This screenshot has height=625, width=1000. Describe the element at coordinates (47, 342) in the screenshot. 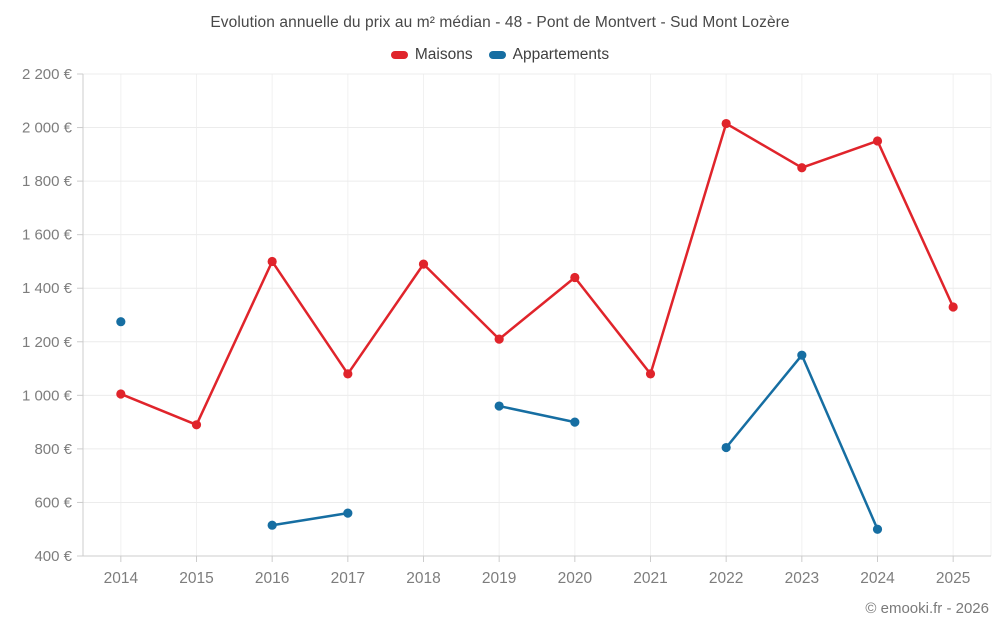

I see `y-axis-label: 1 200 €` at that location.